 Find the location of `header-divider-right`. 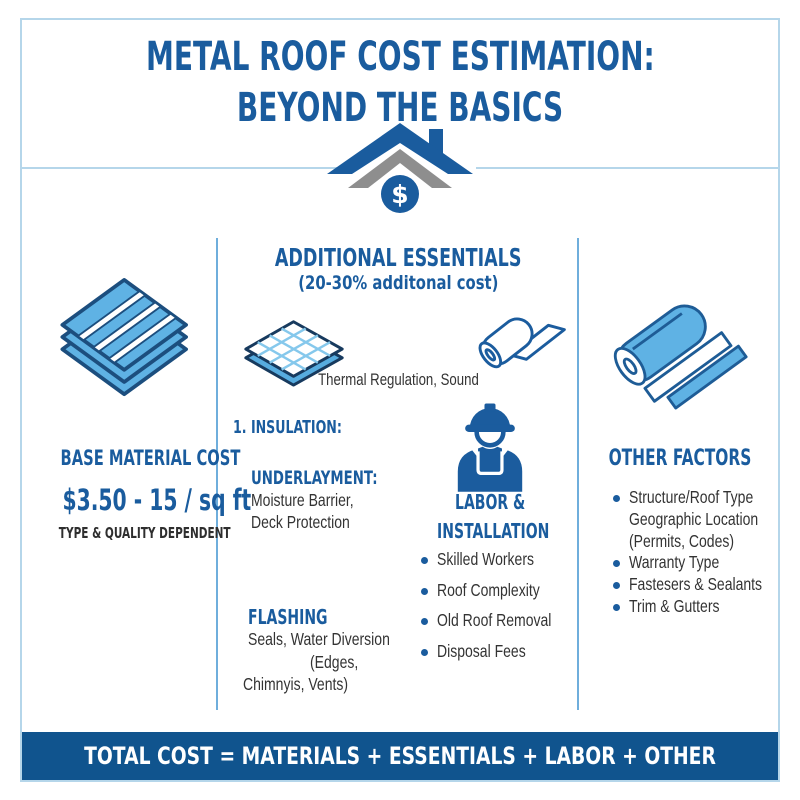

header-divider-right is located at coordinates (627, 168).